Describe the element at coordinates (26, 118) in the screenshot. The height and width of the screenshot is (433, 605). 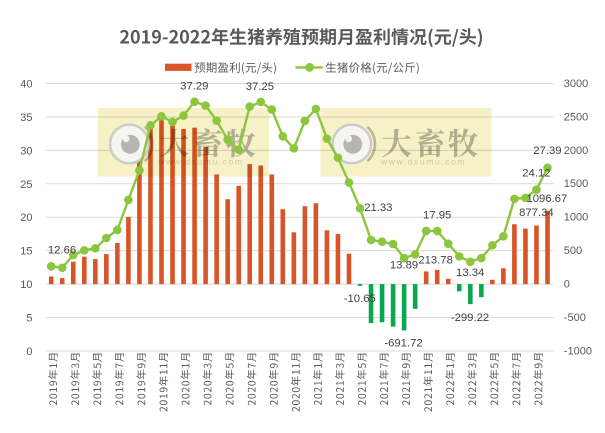
I see `svg-text: 35` at that location.